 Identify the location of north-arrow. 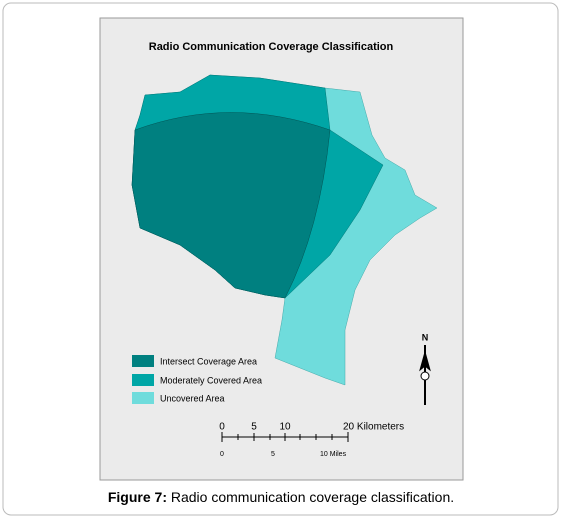
(425, 375).